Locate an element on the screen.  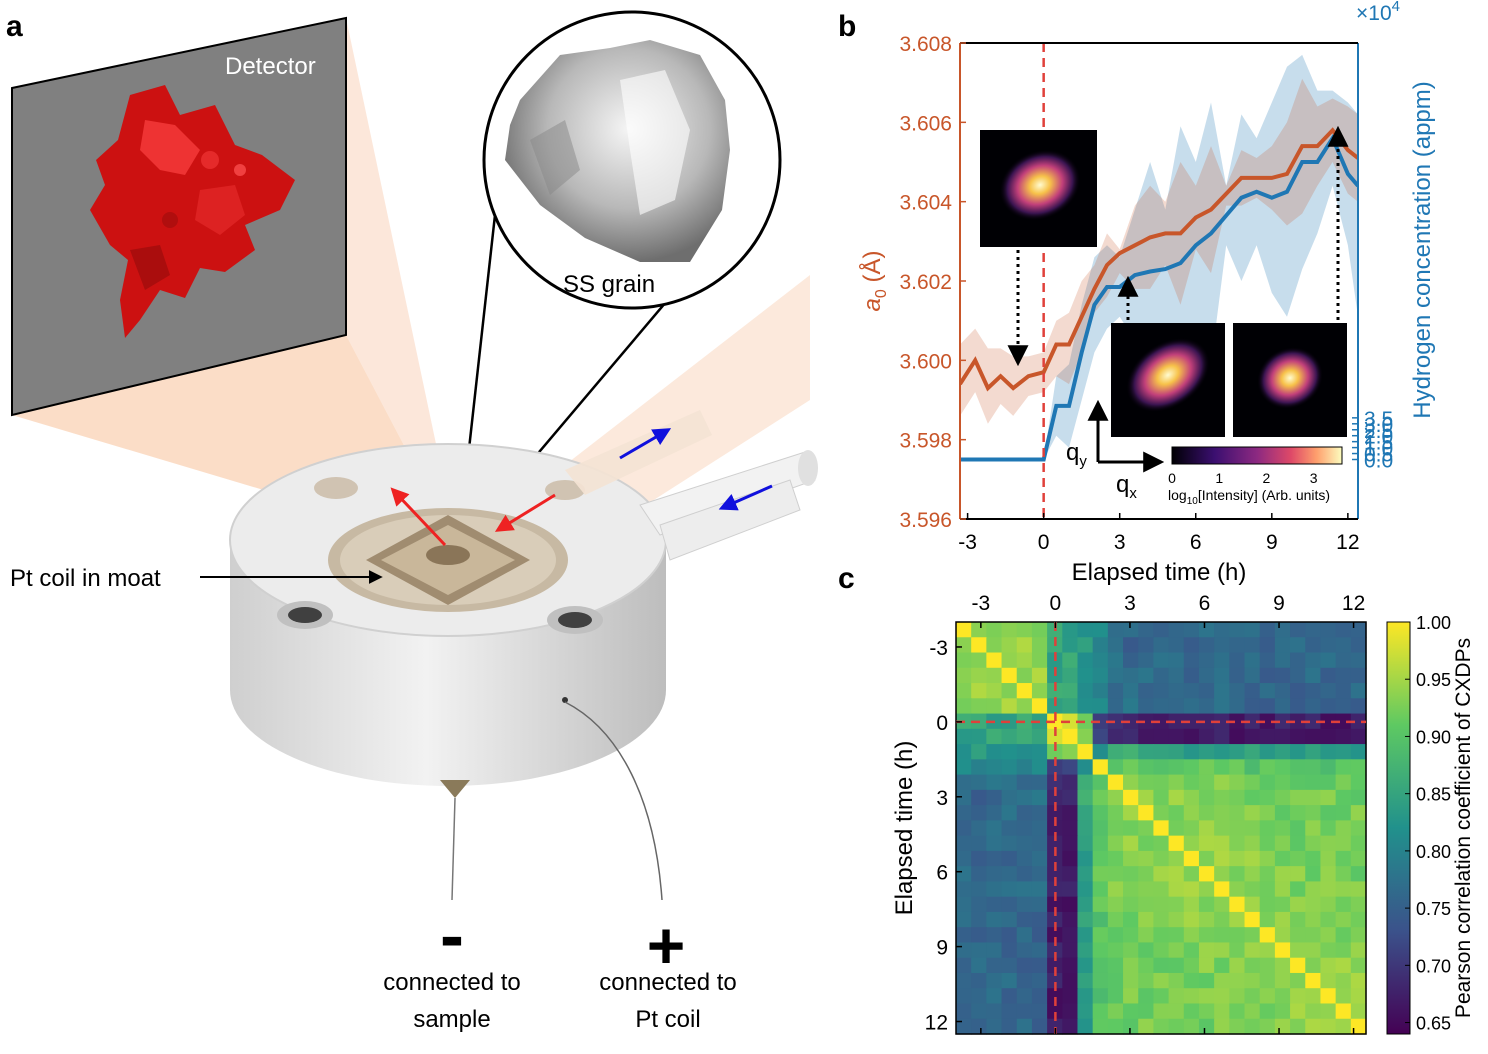
intensity-tick-label: 3 is located at coordinates (1314, 478).